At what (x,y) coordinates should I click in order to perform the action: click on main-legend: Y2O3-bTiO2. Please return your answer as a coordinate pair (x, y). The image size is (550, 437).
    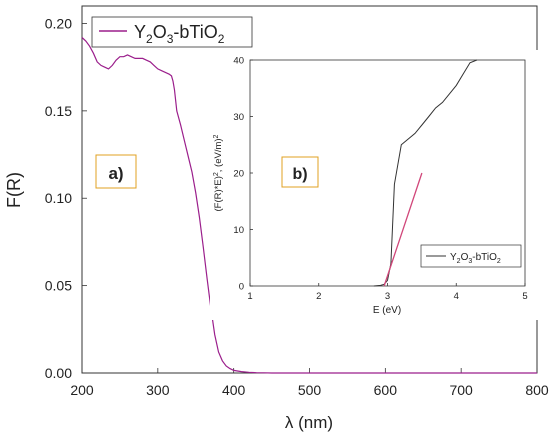
    Looking at the image, I should click on (172, 32).